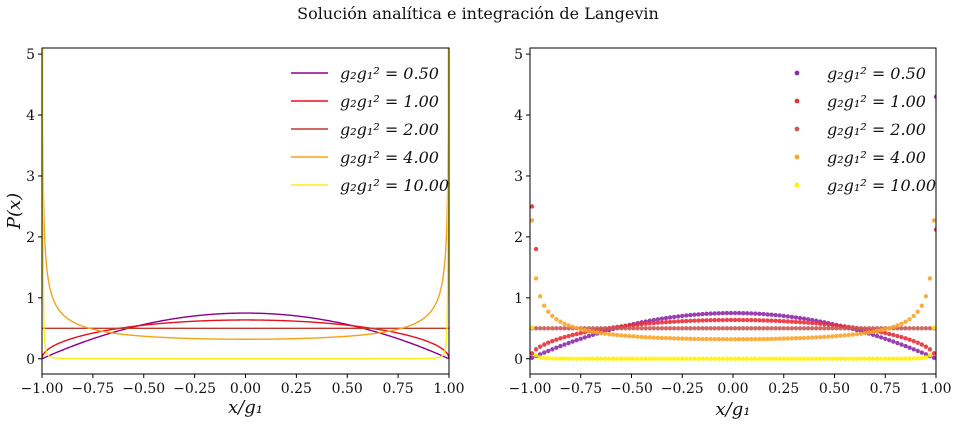  Describe the element at coordinates (881, 185) in the screenshot. I see `legend-label-4: g₂g₁² = 10.00` at that location.